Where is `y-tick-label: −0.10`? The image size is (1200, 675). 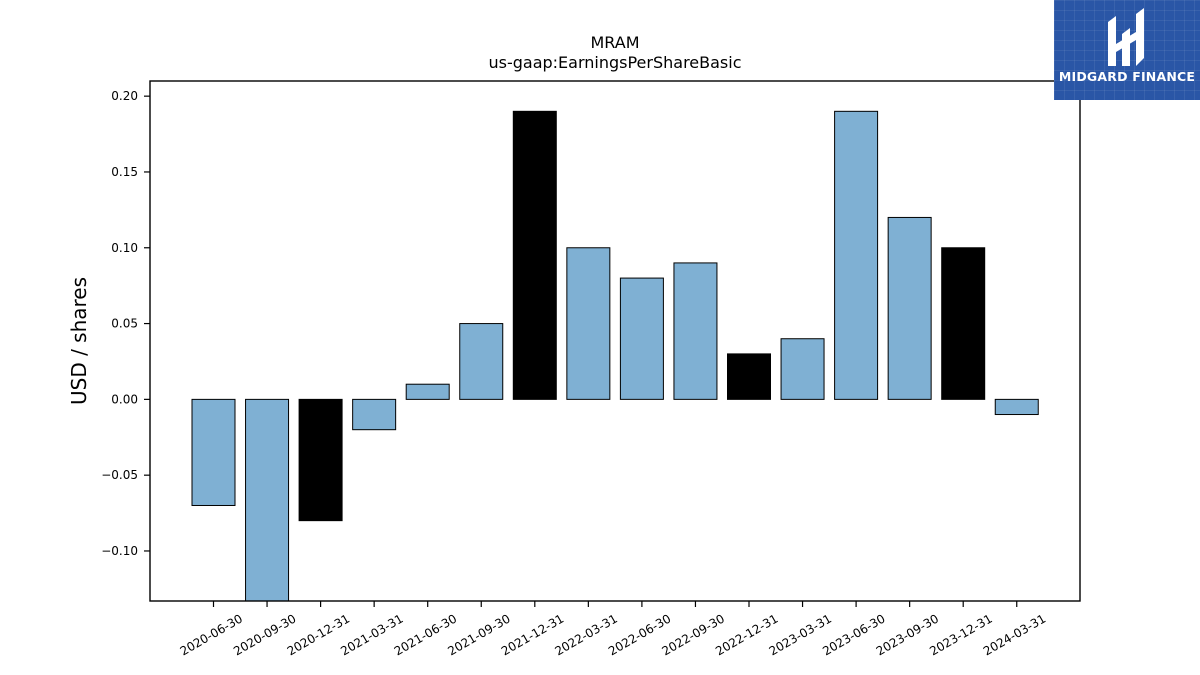 y-tick-label: −0.10 is located at coordinates (119, 551).